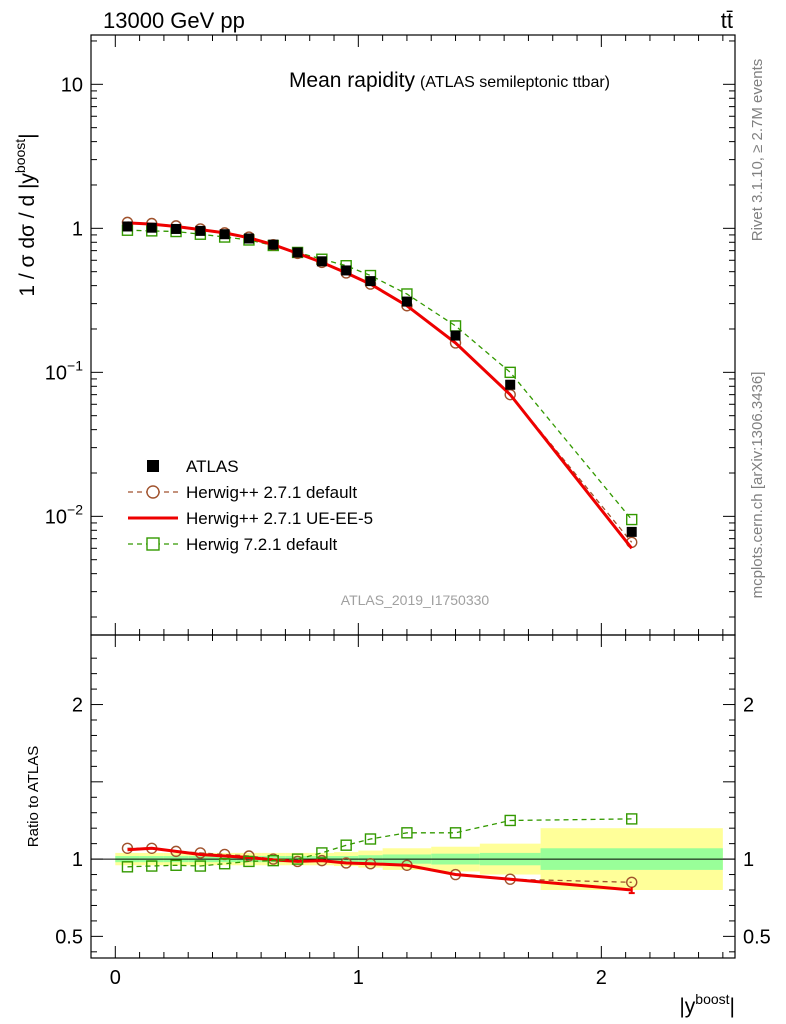 The width and height of the screenshot is (786, 1024). Describe the element at coordinates (72, 85) in the screenshot. I see `y-tick-label: 10` at that location.